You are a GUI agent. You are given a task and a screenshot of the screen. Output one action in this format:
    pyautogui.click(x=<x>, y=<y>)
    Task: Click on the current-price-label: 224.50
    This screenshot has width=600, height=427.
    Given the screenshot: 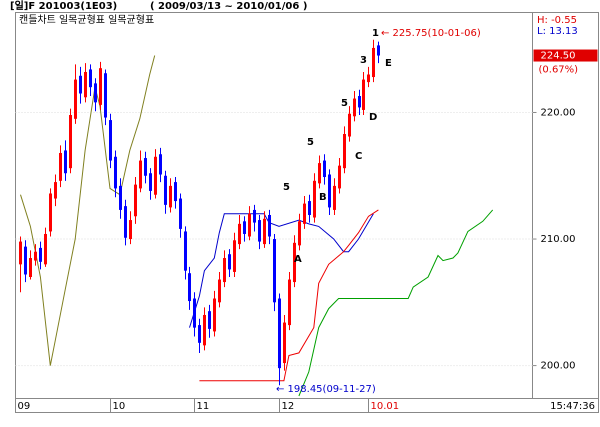 What is the action you would take?
    pyautogui.click(x=558, y=56)
    